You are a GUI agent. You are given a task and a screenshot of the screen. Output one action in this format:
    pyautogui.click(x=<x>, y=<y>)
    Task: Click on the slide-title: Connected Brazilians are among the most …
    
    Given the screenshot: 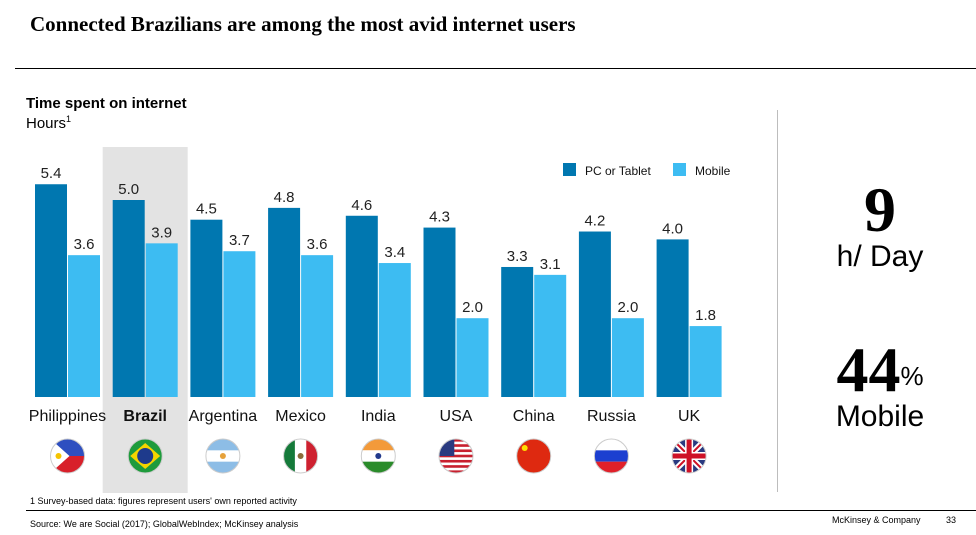 What is the action you would take?
    pyautogui.click(x=303, y=24)
    